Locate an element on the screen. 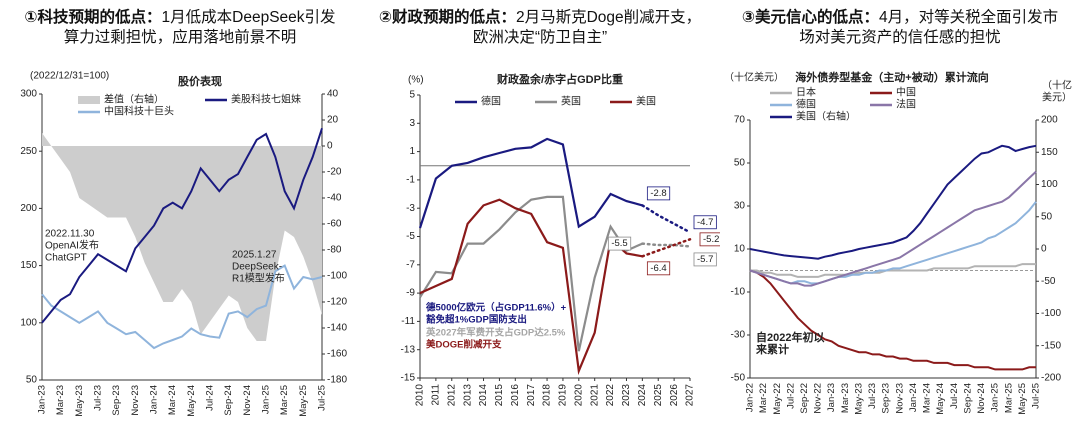 The width and height of the screenshot is (1080, 424). x-tick-label: 2022 is located at coordinates (610, 395).